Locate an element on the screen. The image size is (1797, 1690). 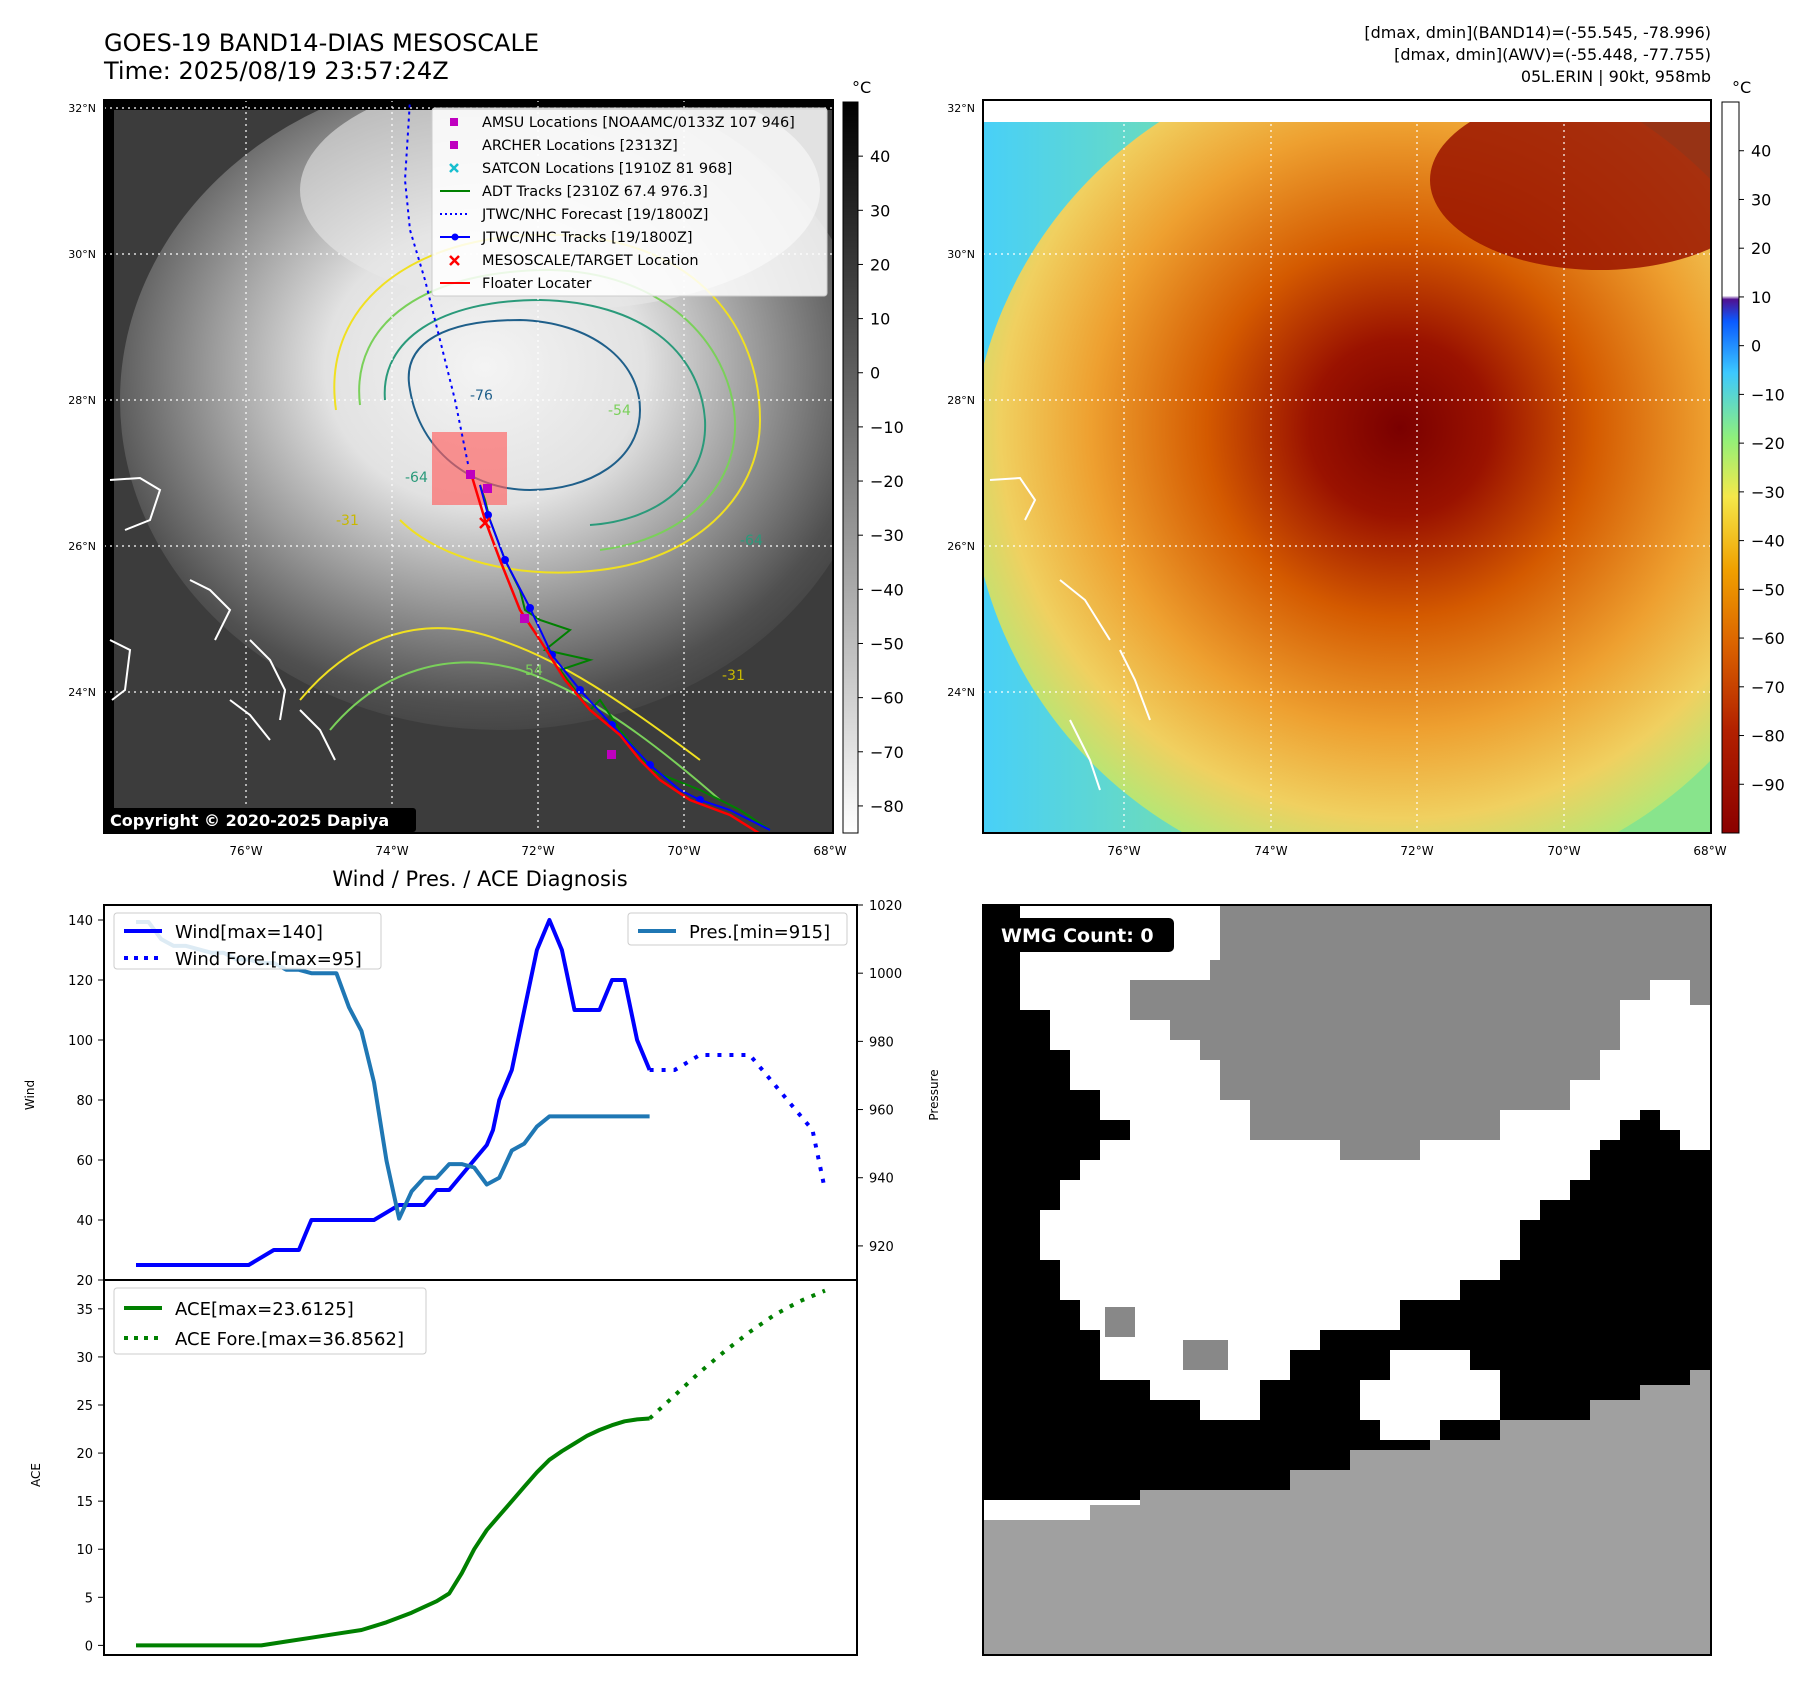
target-box is located at coordinates (469, 468).